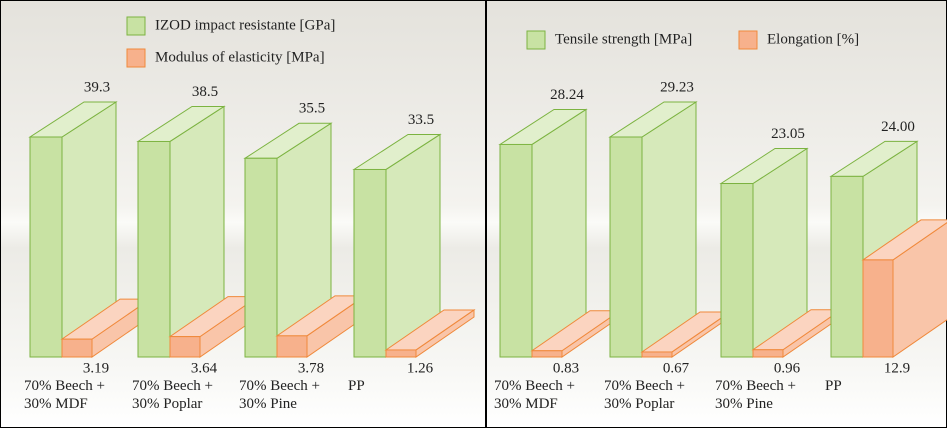  What do you see at coordinates (97, 87) in the screenshot?
I see `value-label: 39.3` at bounding box center [97, 87].